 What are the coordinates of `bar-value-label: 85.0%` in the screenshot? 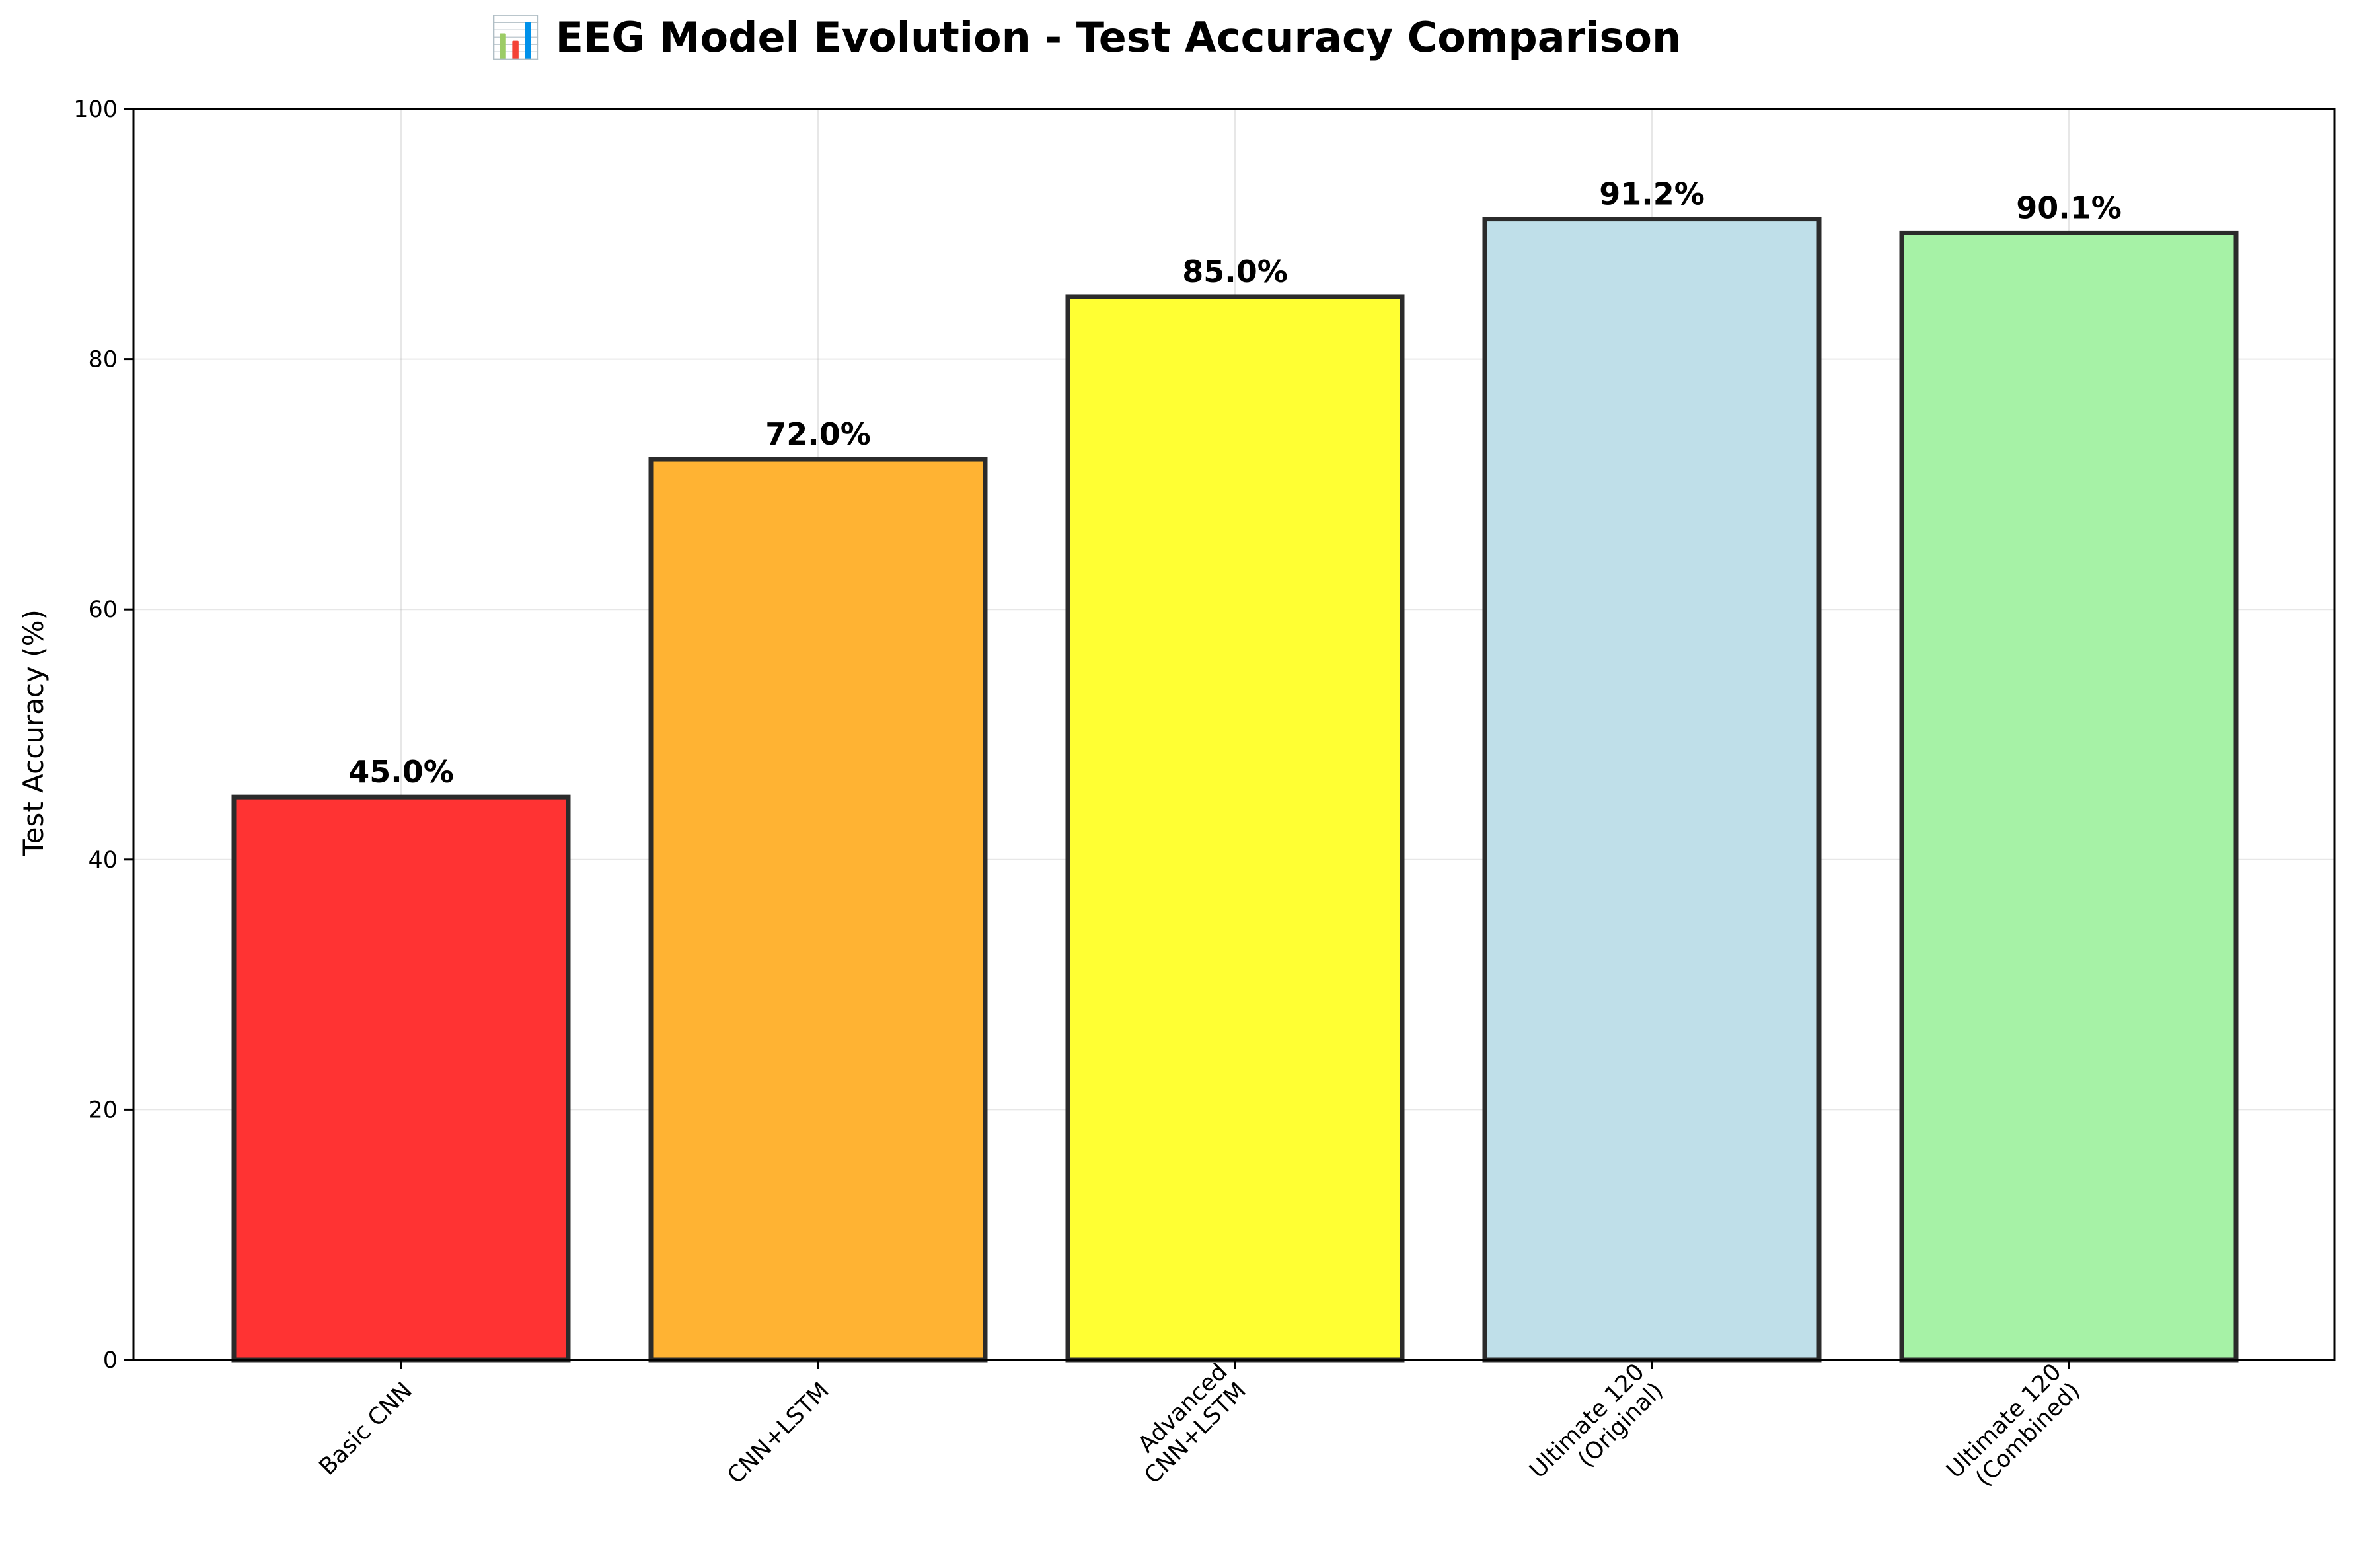 It's located at (1235, 271).